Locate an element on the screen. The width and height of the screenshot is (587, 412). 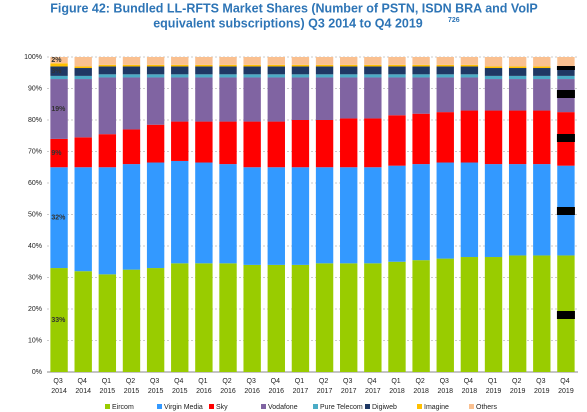
legend-label: Eircom is located at coordinates (123, 407).